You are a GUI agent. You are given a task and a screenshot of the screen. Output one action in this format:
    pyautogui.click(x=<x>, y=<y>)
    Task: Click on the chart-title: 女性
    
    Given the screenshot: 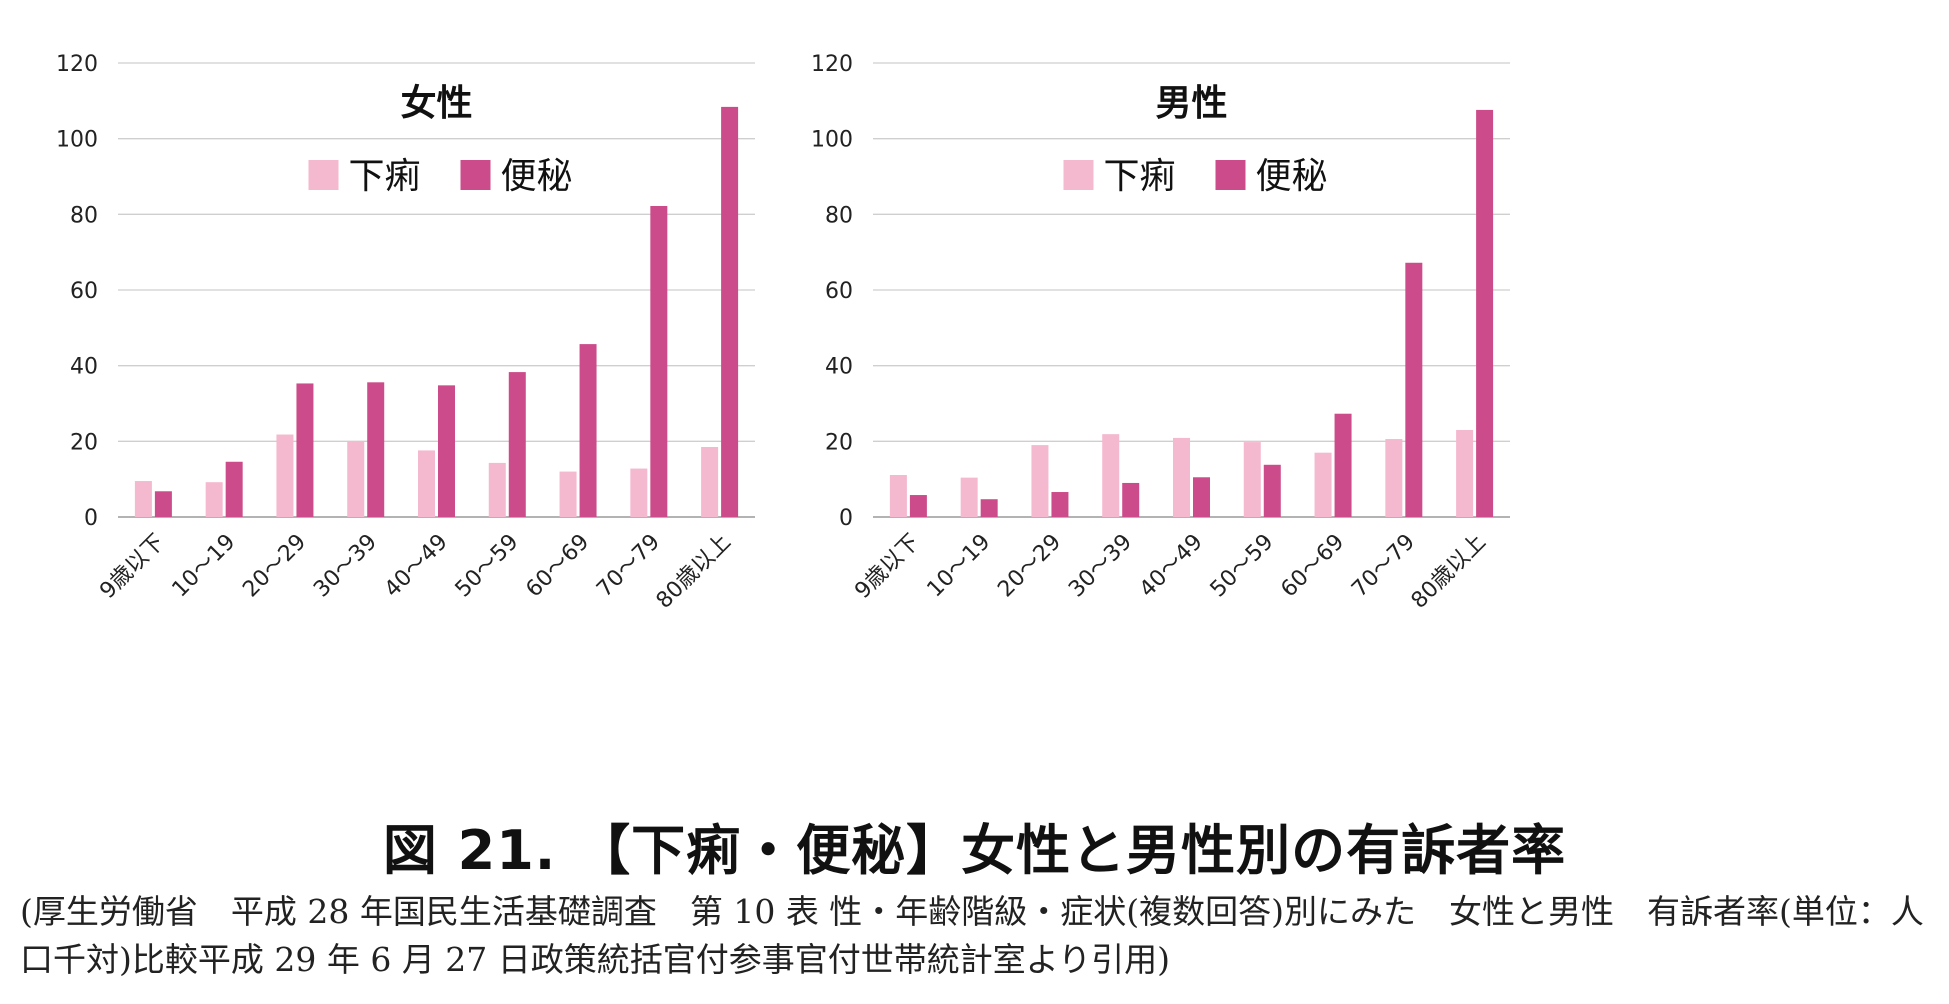 What is the action you would take?
    pyautogui.click(x=436, y=103)
    